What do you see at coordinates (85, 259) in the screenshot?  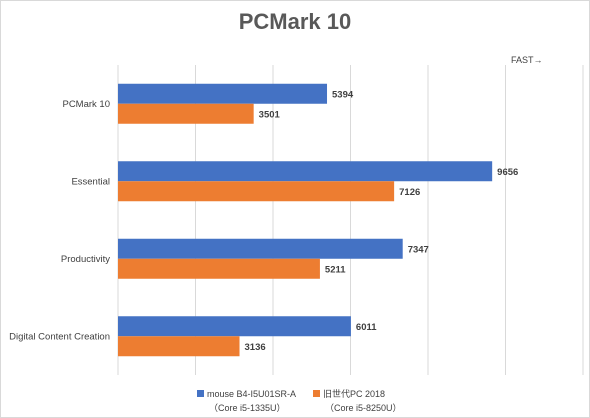 I see `category-label: Productivity` at bounding box center [85, 259].